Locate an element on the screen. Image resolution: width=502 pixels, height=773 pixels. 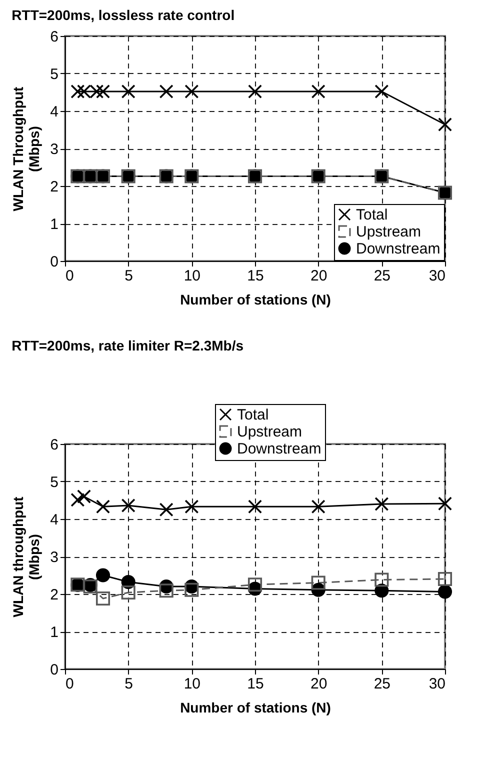
y-axis-title: WLAN Throughput (Mbps) is located at coordinates (26, 149).